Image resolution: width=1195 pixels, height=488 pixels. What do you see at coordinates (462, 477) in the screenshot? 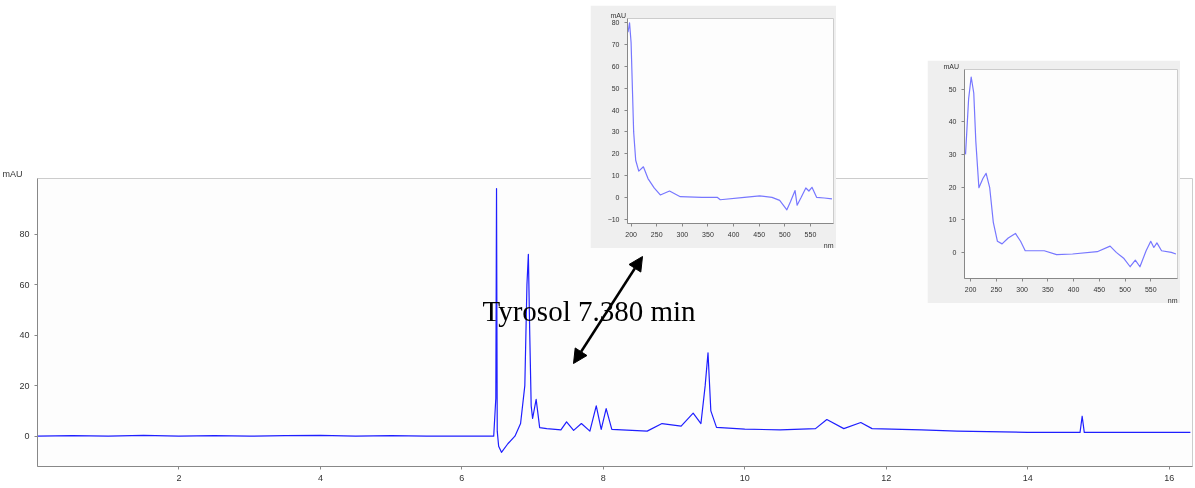
I see `x-tick-label: 6` at bounding box center [462, 477].